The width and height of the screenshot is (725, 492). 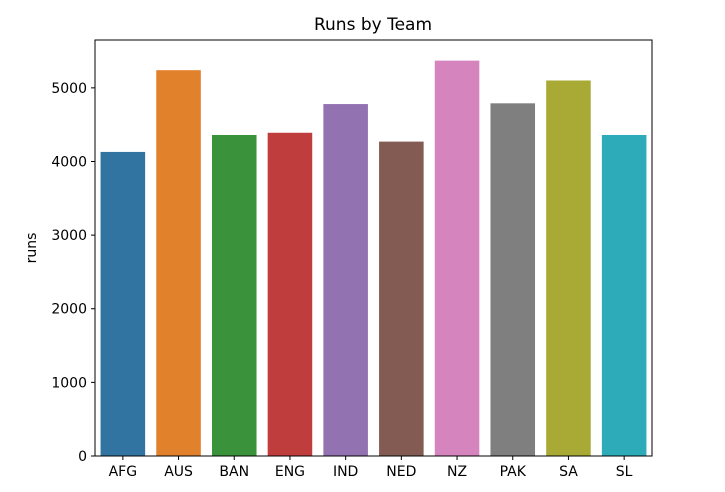 What do you see at coordinates (624, 472) in the screenshot?
I see `x-tick-label: SL` at bounding box center [624, 472].